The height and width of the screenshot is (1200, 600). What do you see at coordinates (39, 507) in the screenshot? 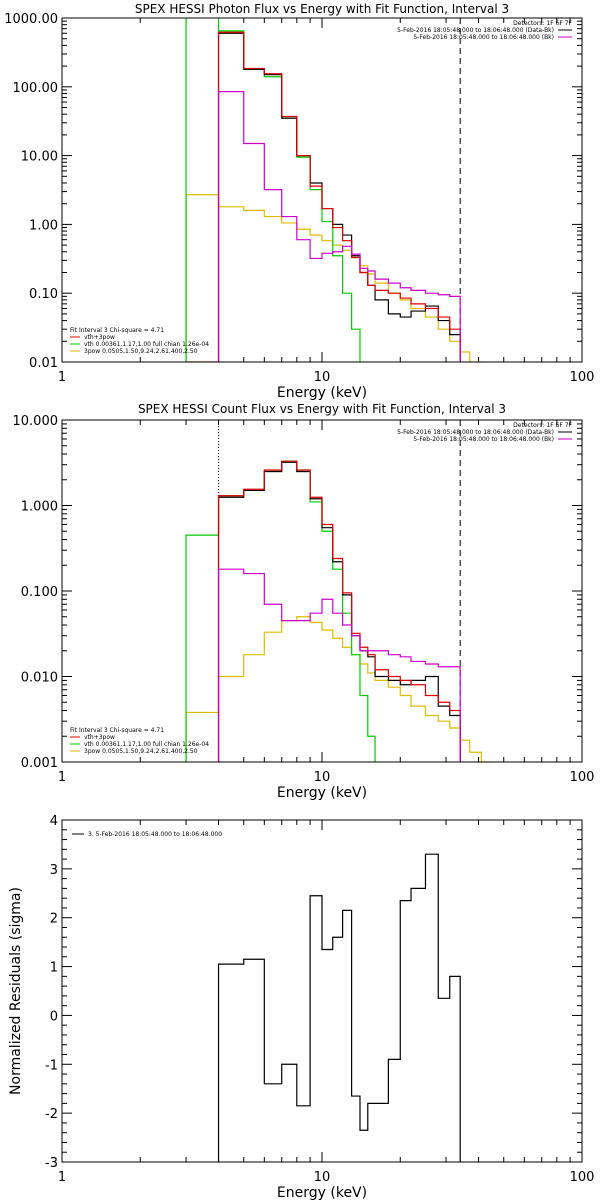
I see `y-tick-label: 1.000` at bounding box center [39, 507].